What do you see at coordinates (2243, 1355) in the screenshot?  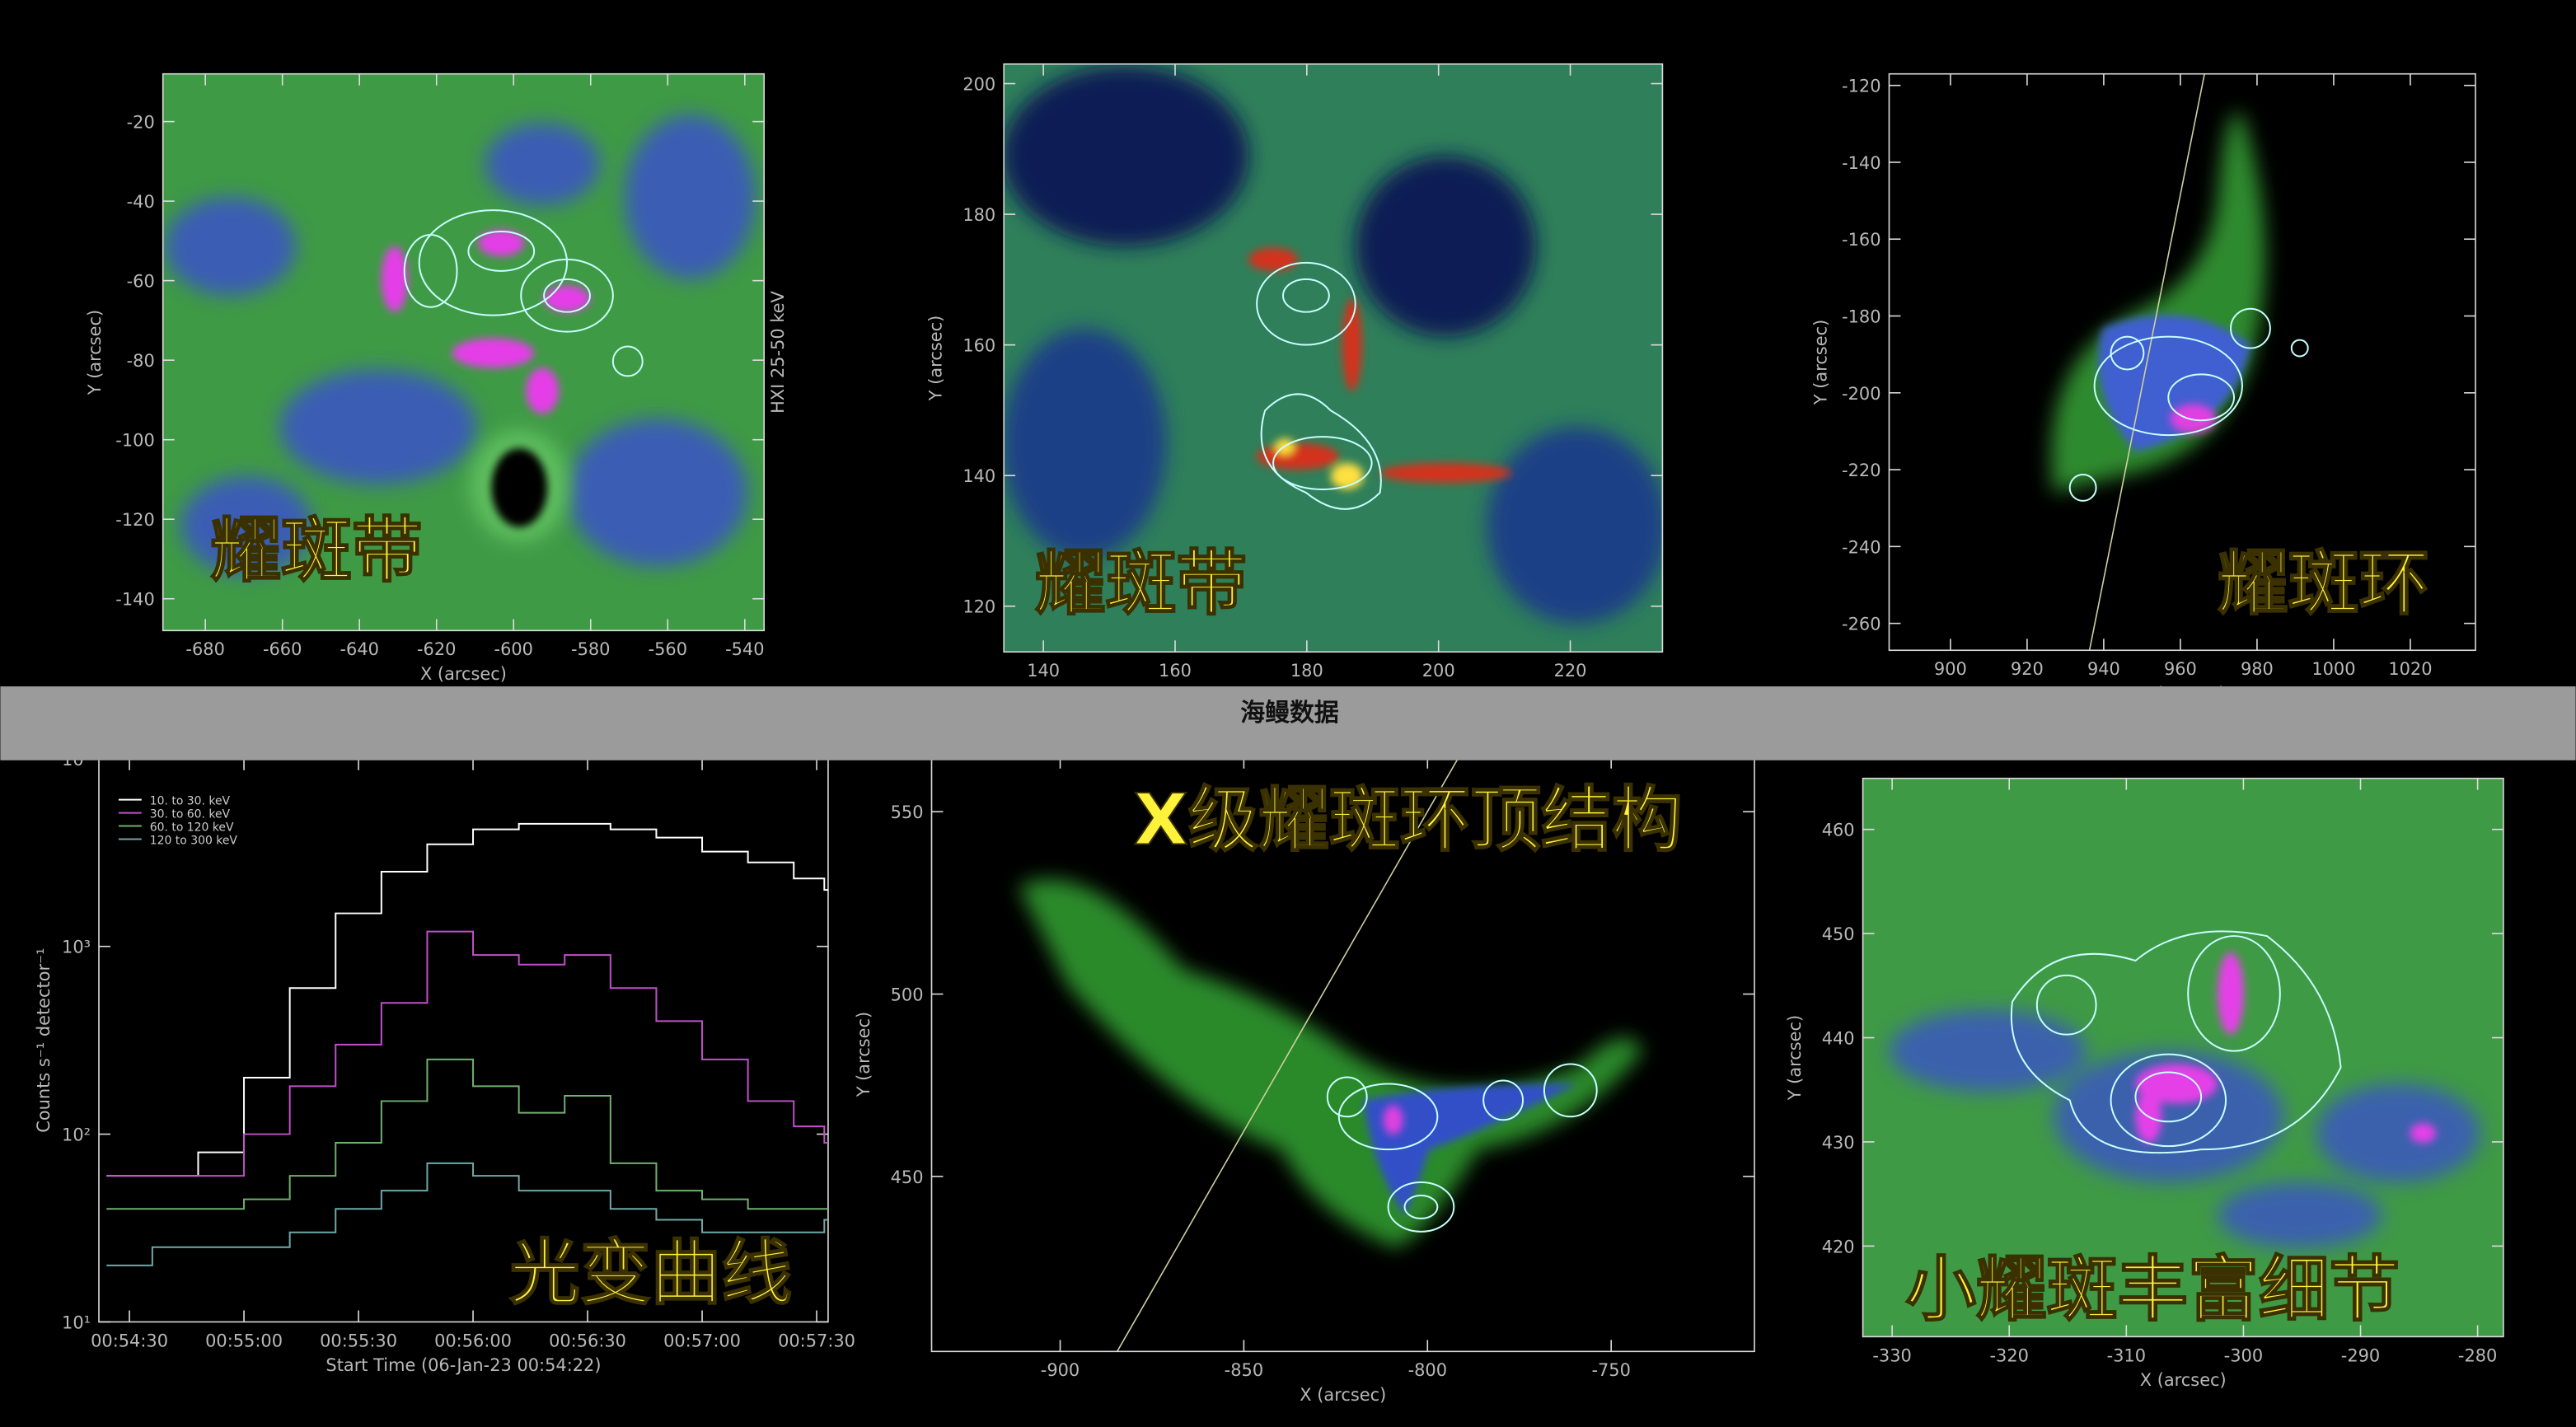 I see `x-tick-label: -300` at bounding box center [2243, 1355].